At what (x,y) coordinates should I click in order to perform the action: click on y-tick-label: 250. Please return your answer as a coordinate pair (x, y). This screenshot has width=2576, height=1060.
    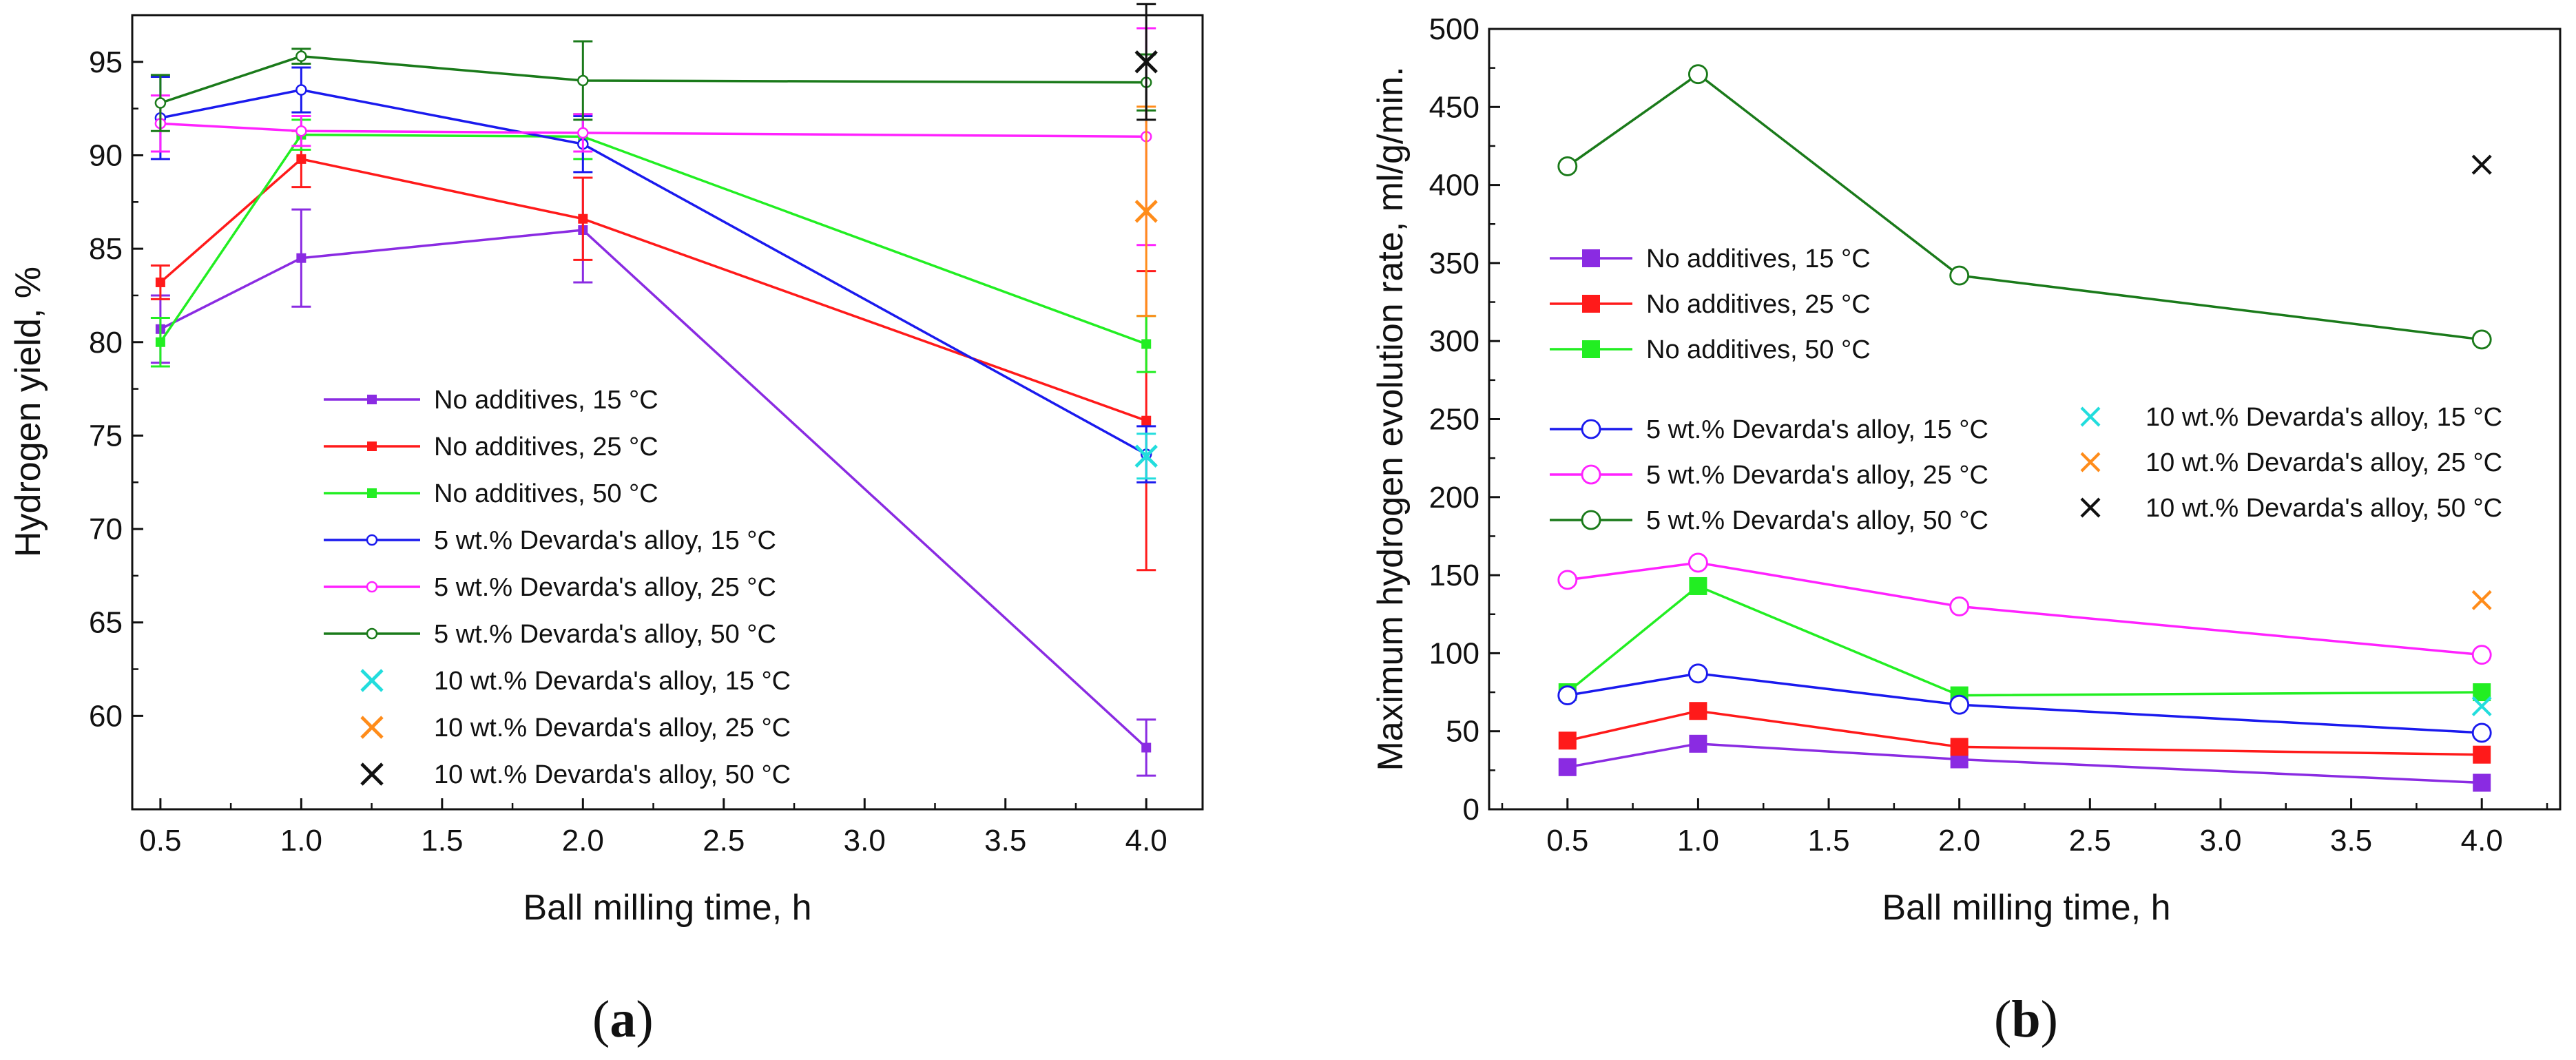
    Looking at the image, I should click on (1454, 420).